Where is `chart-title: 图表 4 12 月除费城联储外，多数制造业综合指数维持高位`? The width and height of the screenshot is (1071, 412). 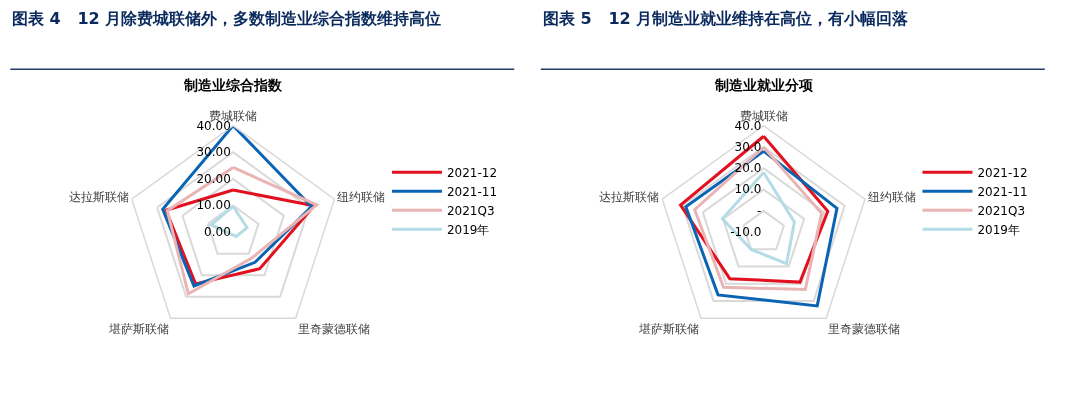
chart-title: 图表 4 12 月除费城联储外，多数制造业综合指数维持高位 is located at coordinates (227, 18).